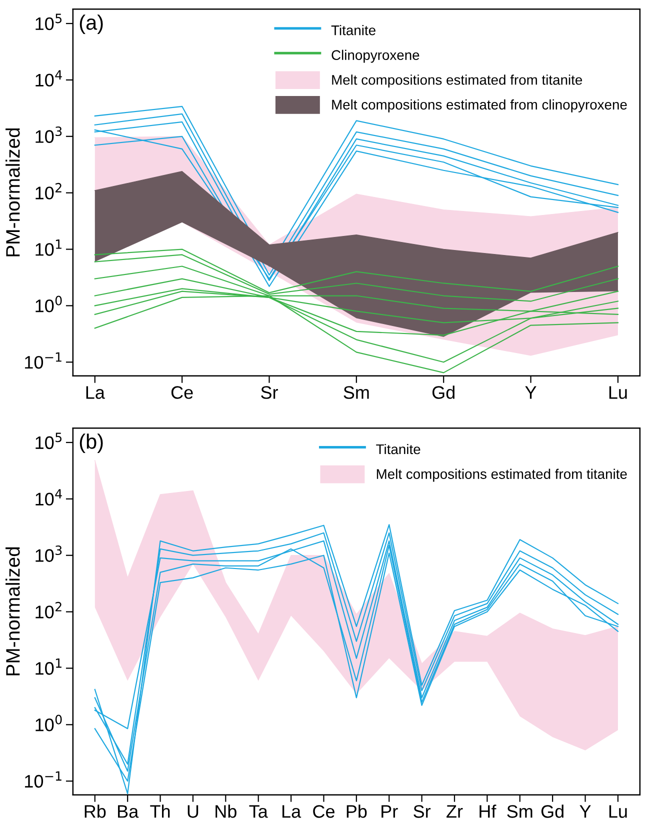 This screenshot has width=657, height=828. What do you see at coordinates (226, 811) in the screenshot?
I see `x-tick-label: Nb` at bounding box center [226, 811].